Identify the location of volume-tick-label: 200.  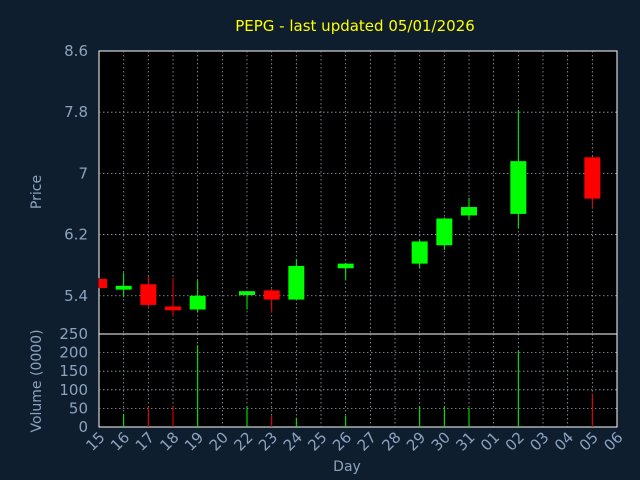
(73, 353).